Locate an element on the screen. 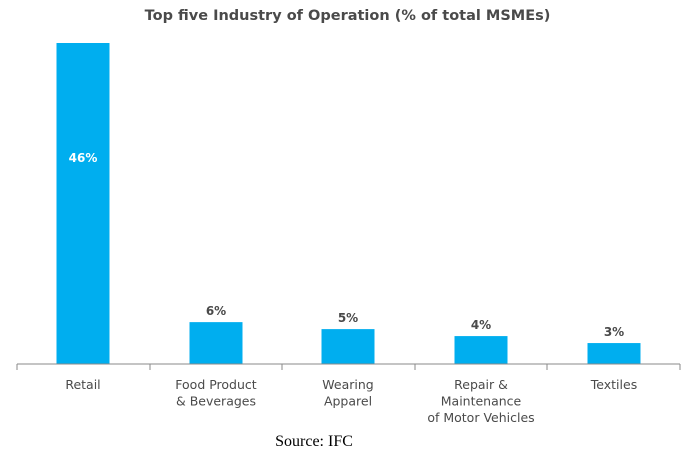  category-label: & Beverages is located at coordinates (216, 401).